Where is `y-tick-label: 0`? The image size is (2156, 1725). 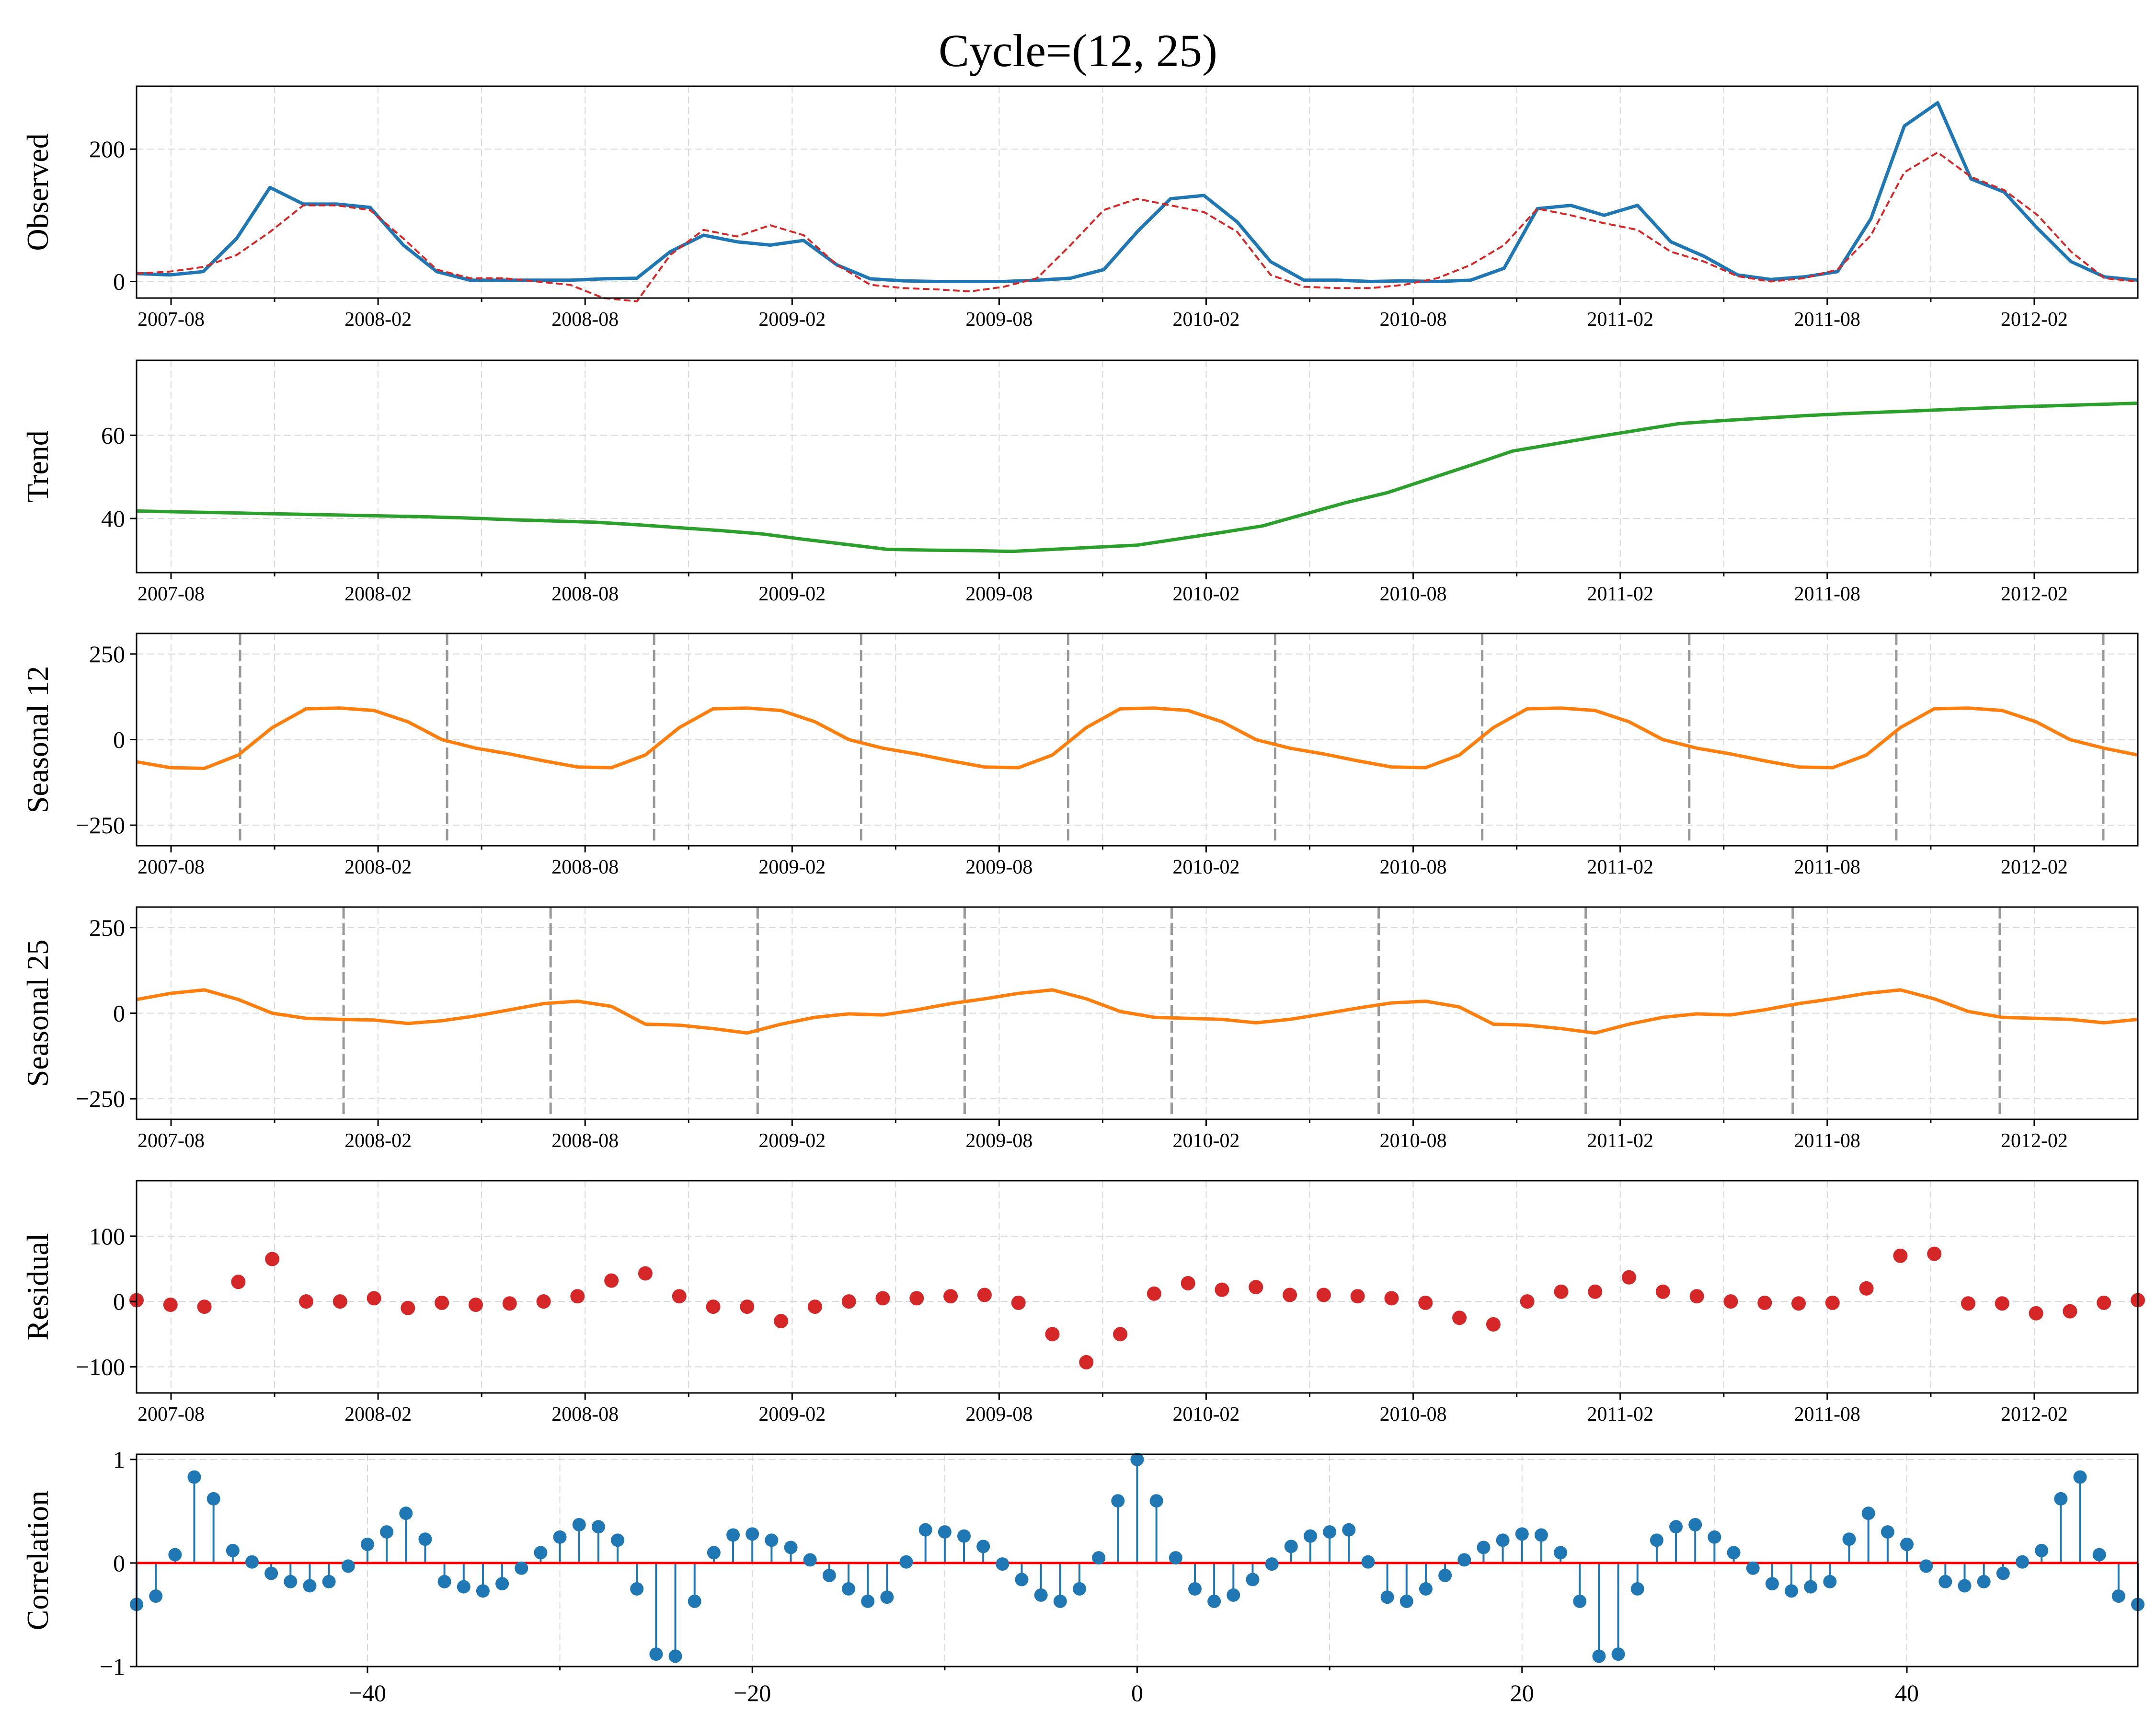 y-tick-label: 0 is located at coordinates (119, 1563).